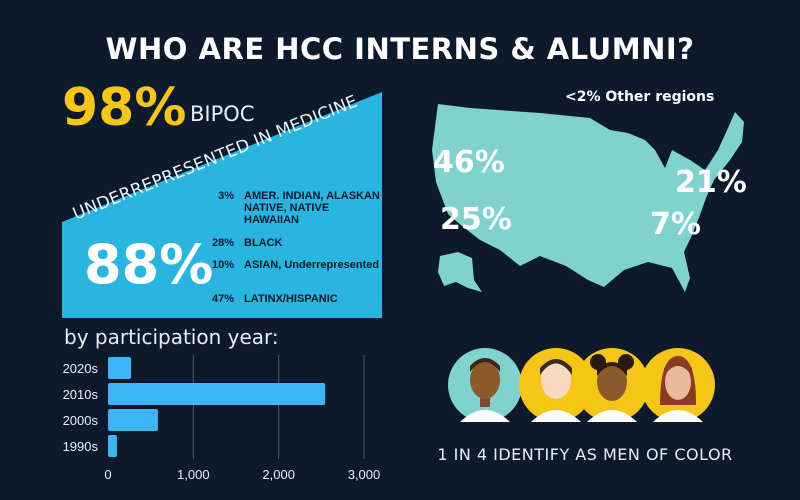 The width and height of the screenshot is (800, 500). Describe the element at coordinates (588, 198) in the screenshot. I see `us-map-shape` at that location.